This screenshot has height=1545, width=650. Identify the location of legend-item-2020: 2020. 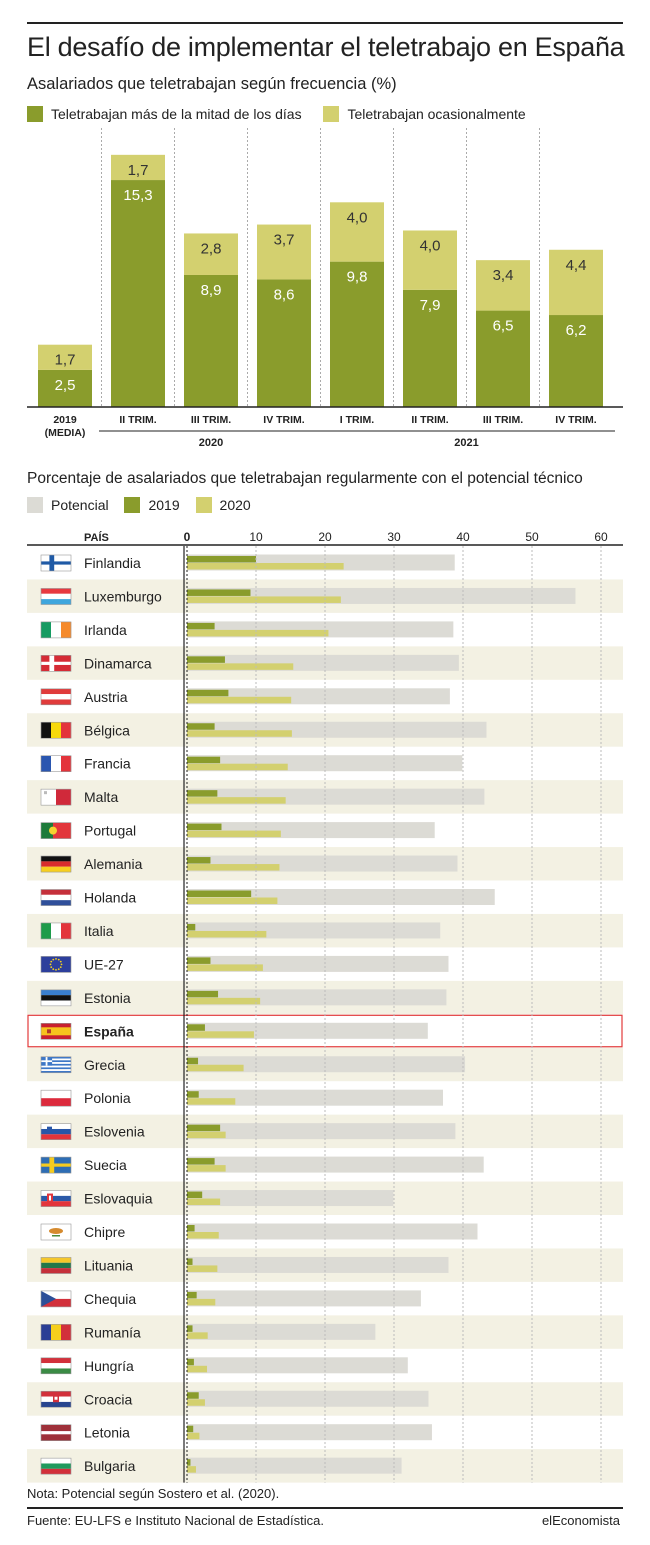
(223, 505).